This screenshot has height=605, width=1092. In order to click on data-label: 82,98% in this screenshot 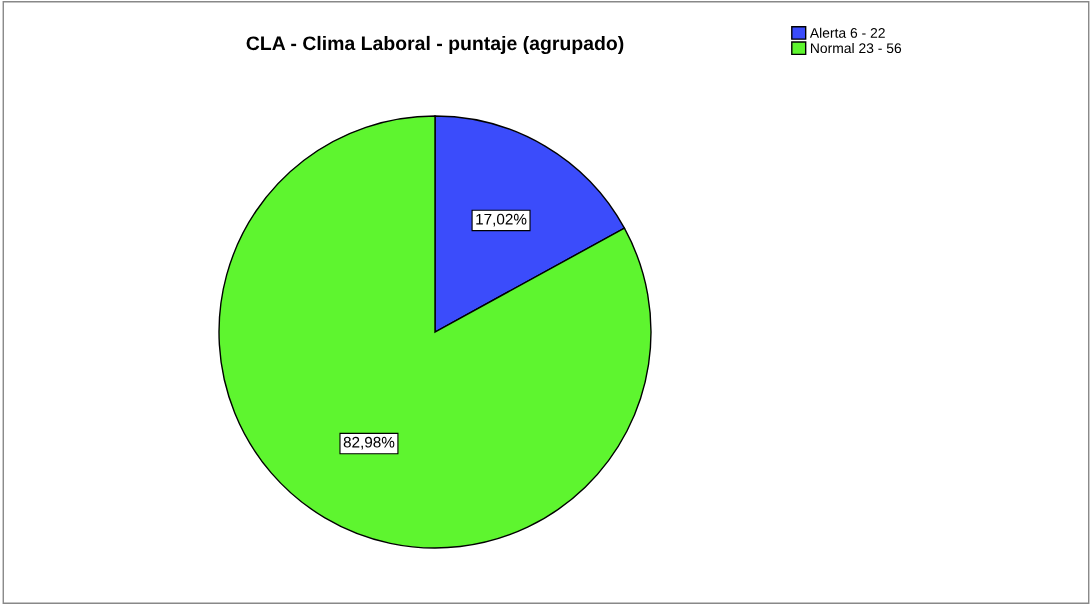, I will do `click(369, 443)`.